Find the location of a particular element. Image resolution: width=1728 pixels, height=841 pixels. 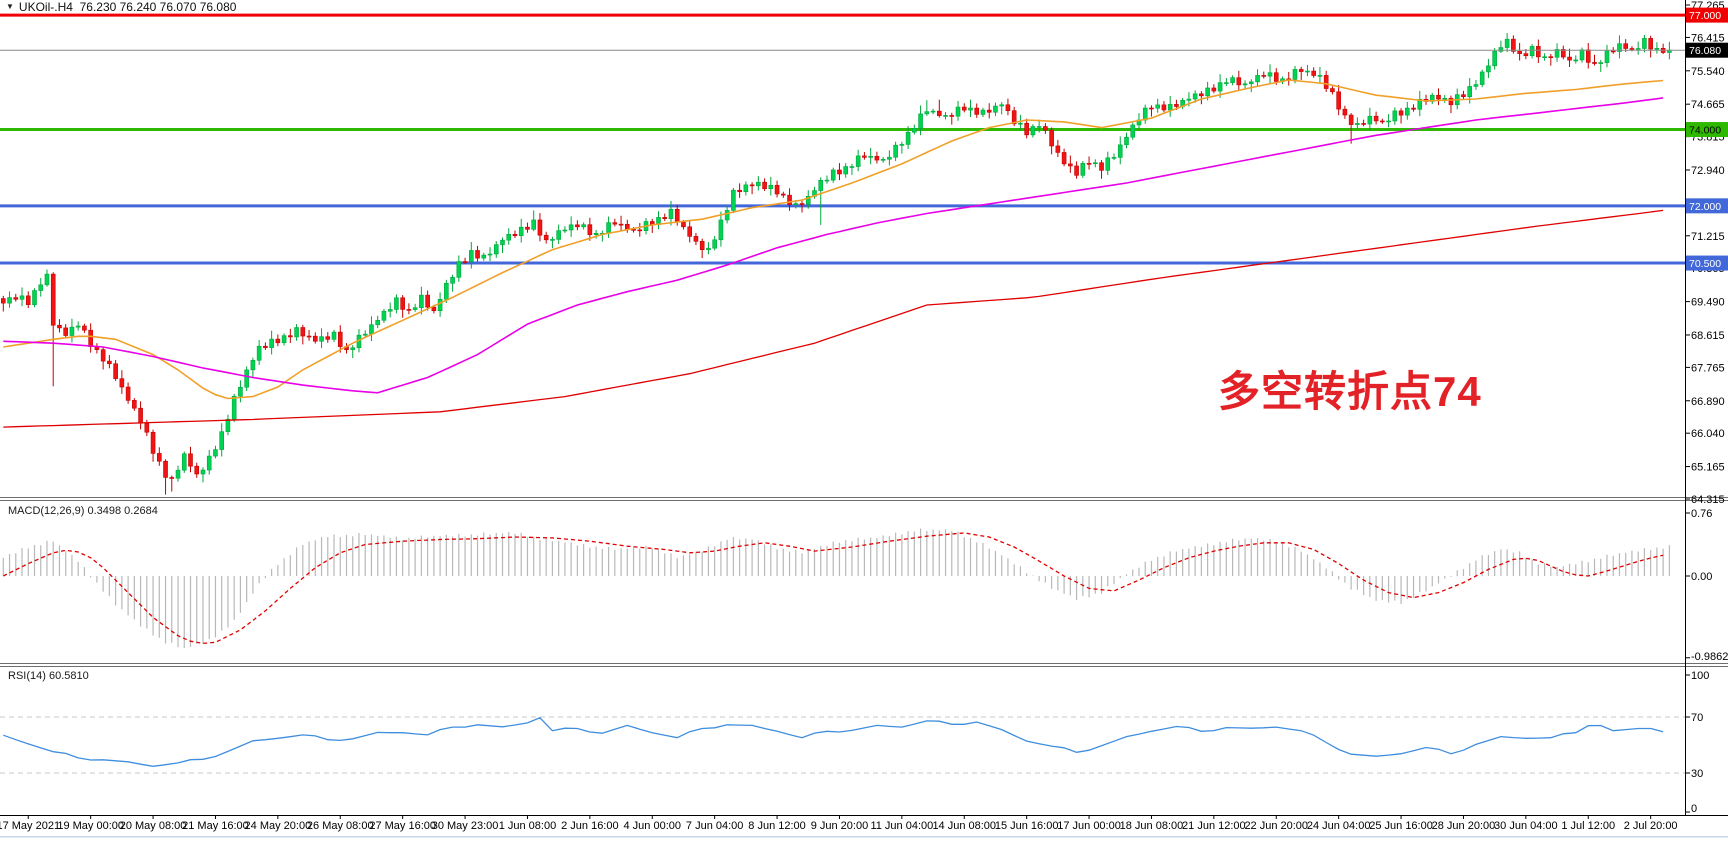

rsi-line is located at coordinates (833, 742).